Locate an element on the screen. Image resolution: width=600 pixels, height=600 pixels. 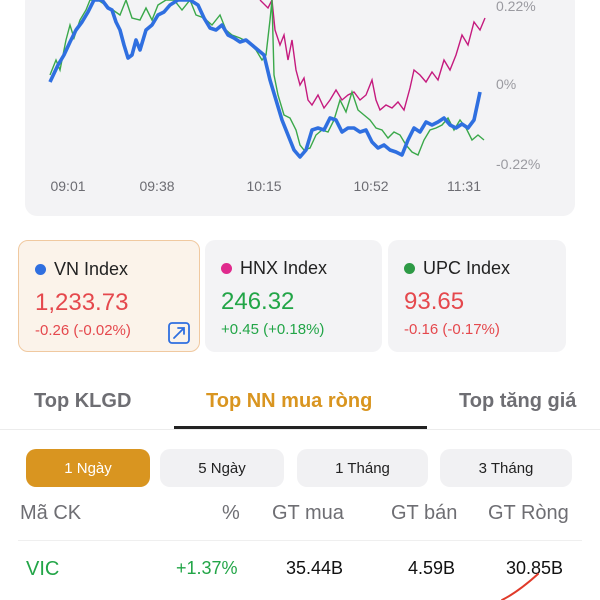
index-card-title: HNX Index is located at coordinates (274, 268).